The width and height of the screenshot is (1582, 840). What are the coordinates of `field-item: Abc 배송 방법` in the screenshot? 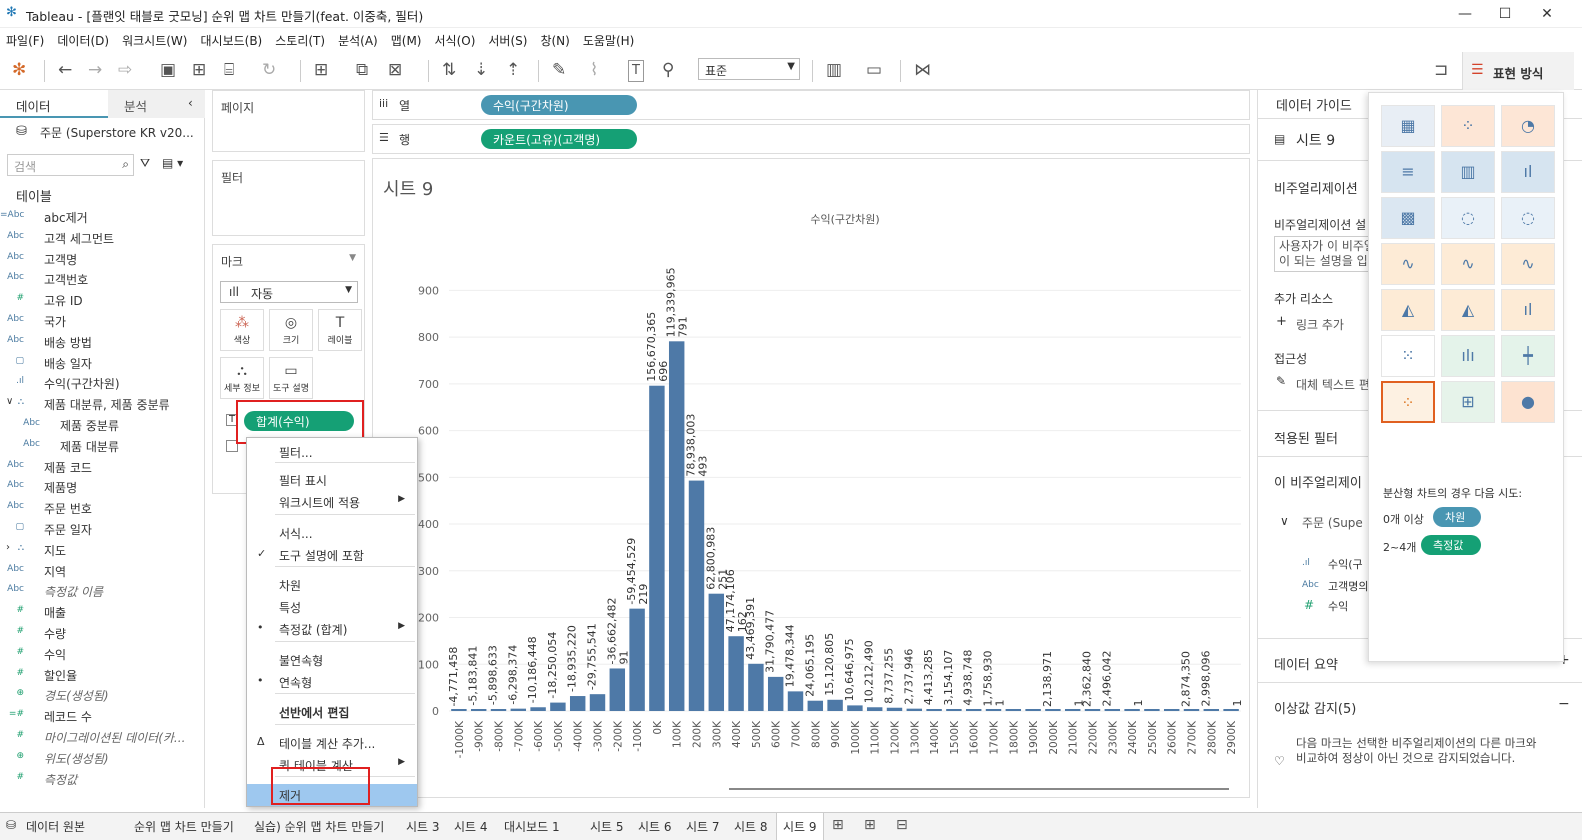 It's located at (102, 341).